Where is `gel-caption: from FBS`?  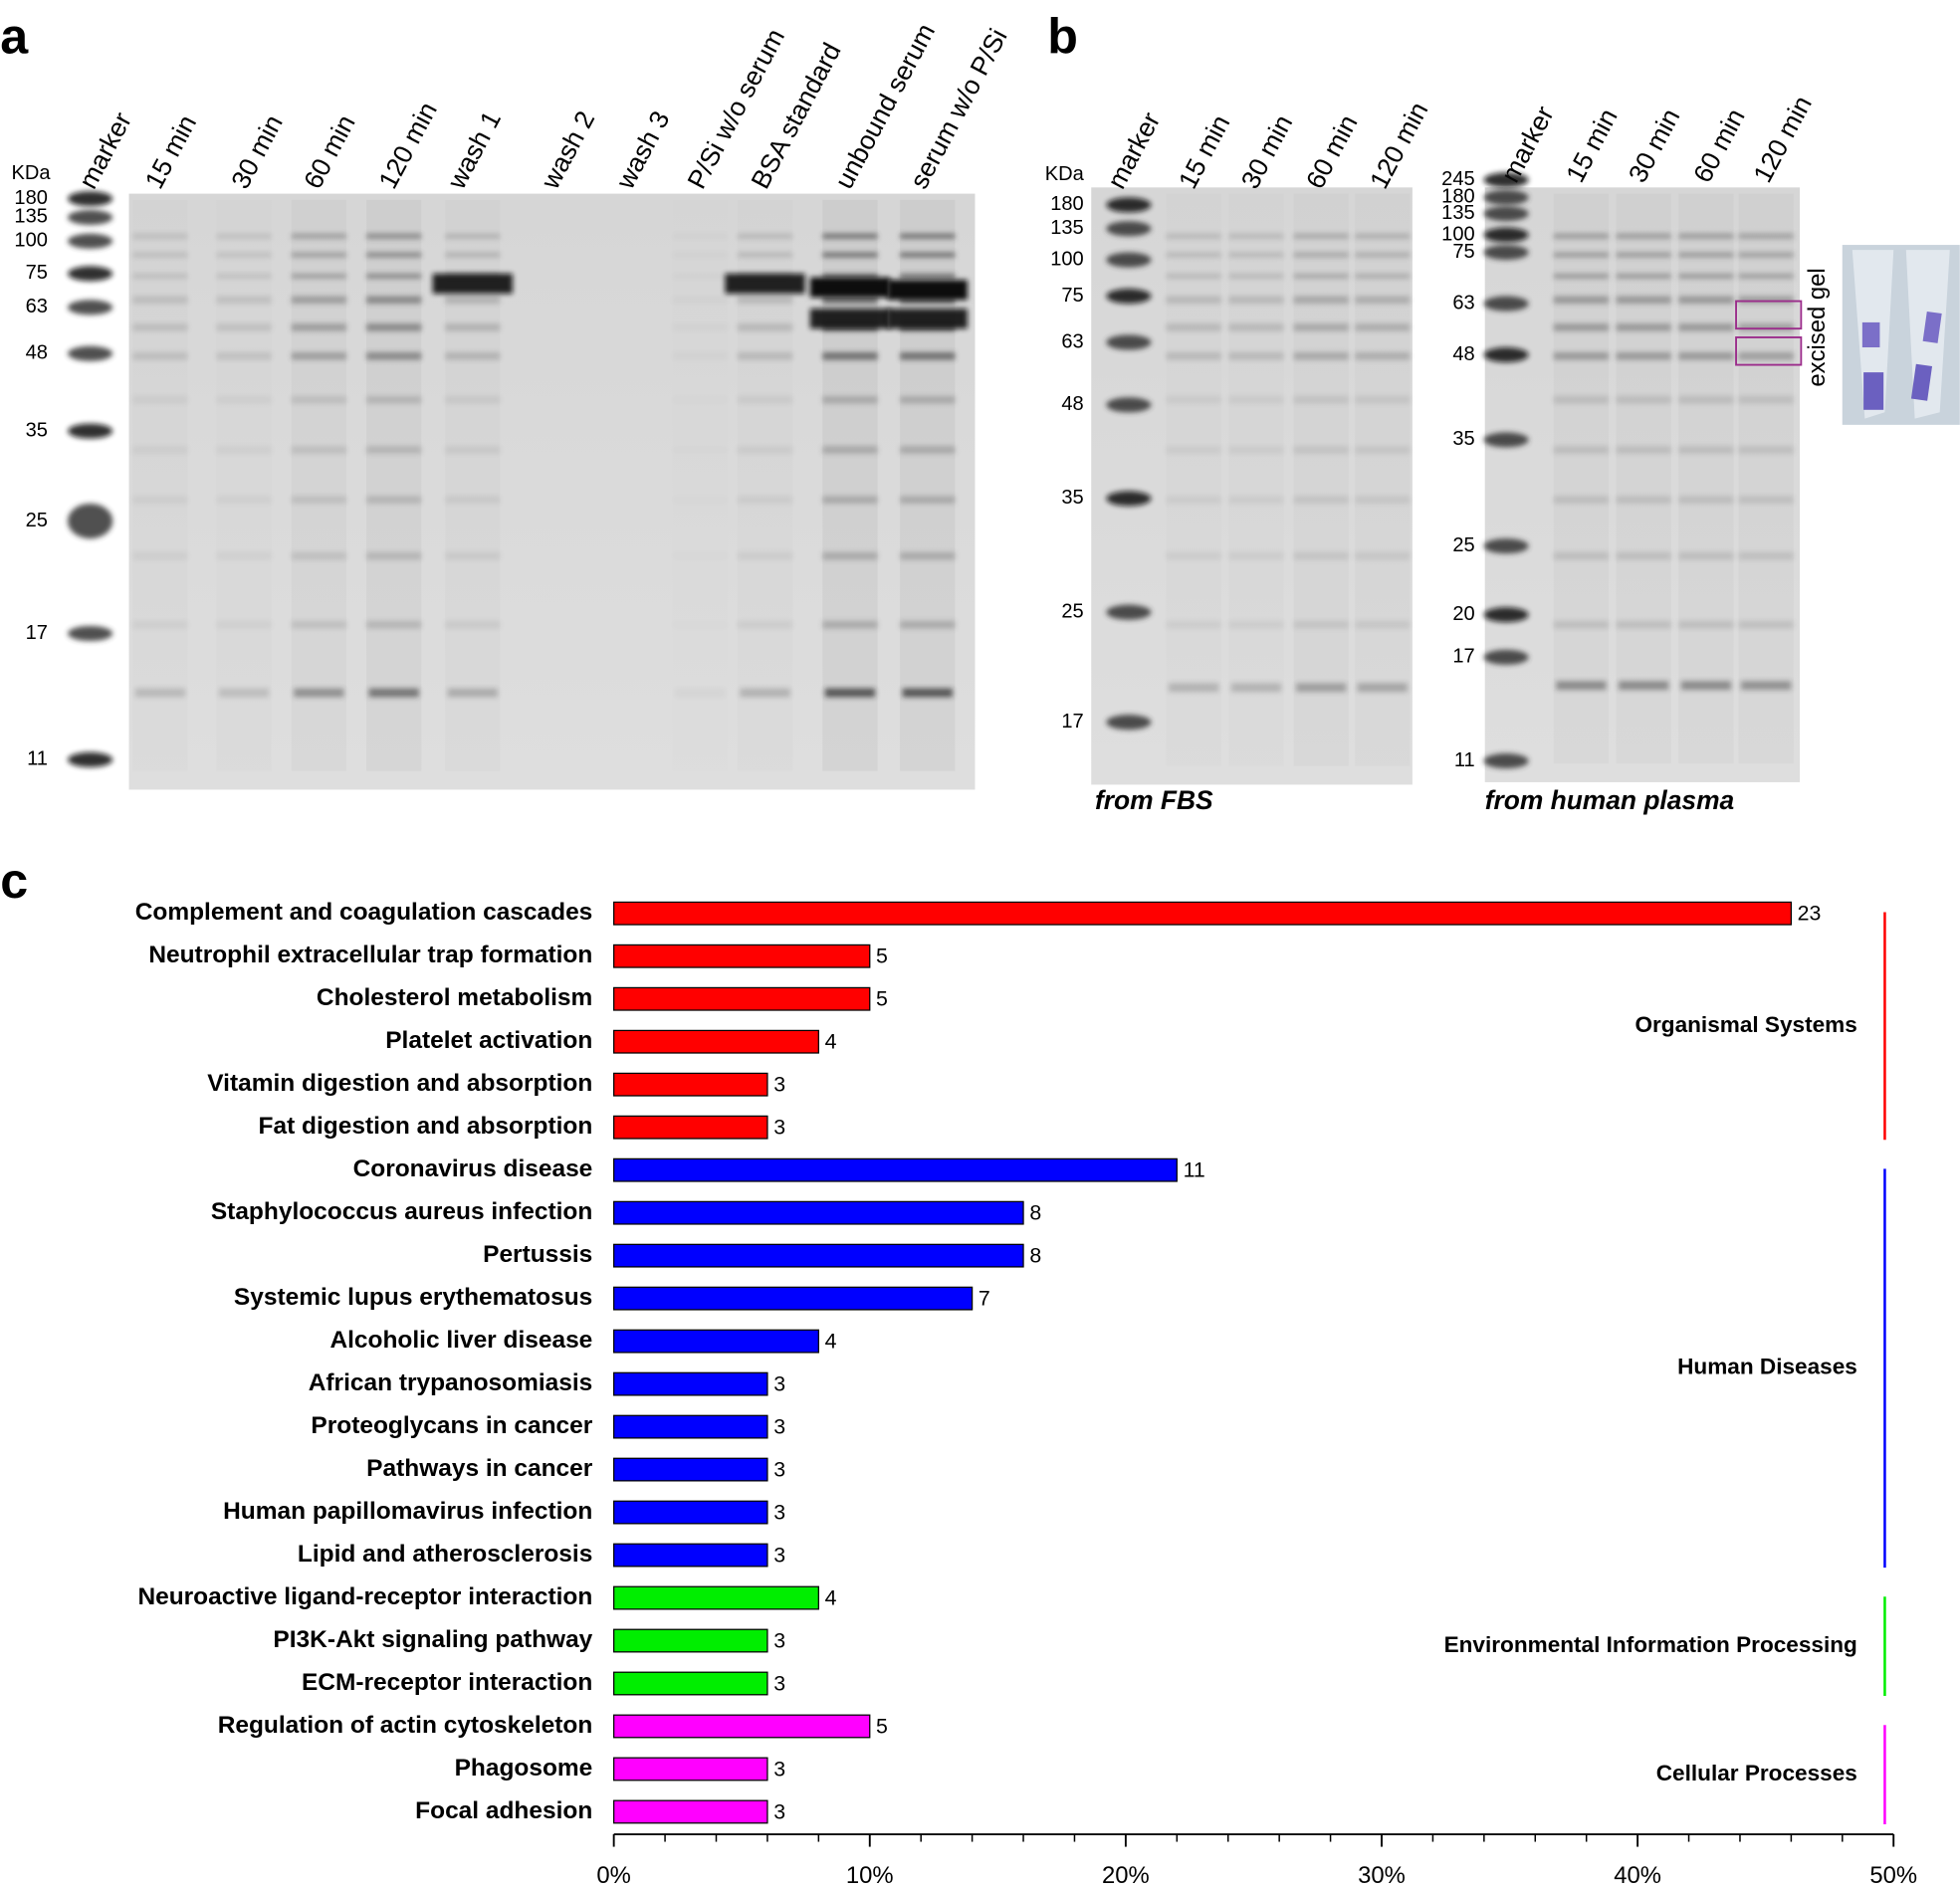 gel-caption: from FBS is located at coordinates (1154, 800).